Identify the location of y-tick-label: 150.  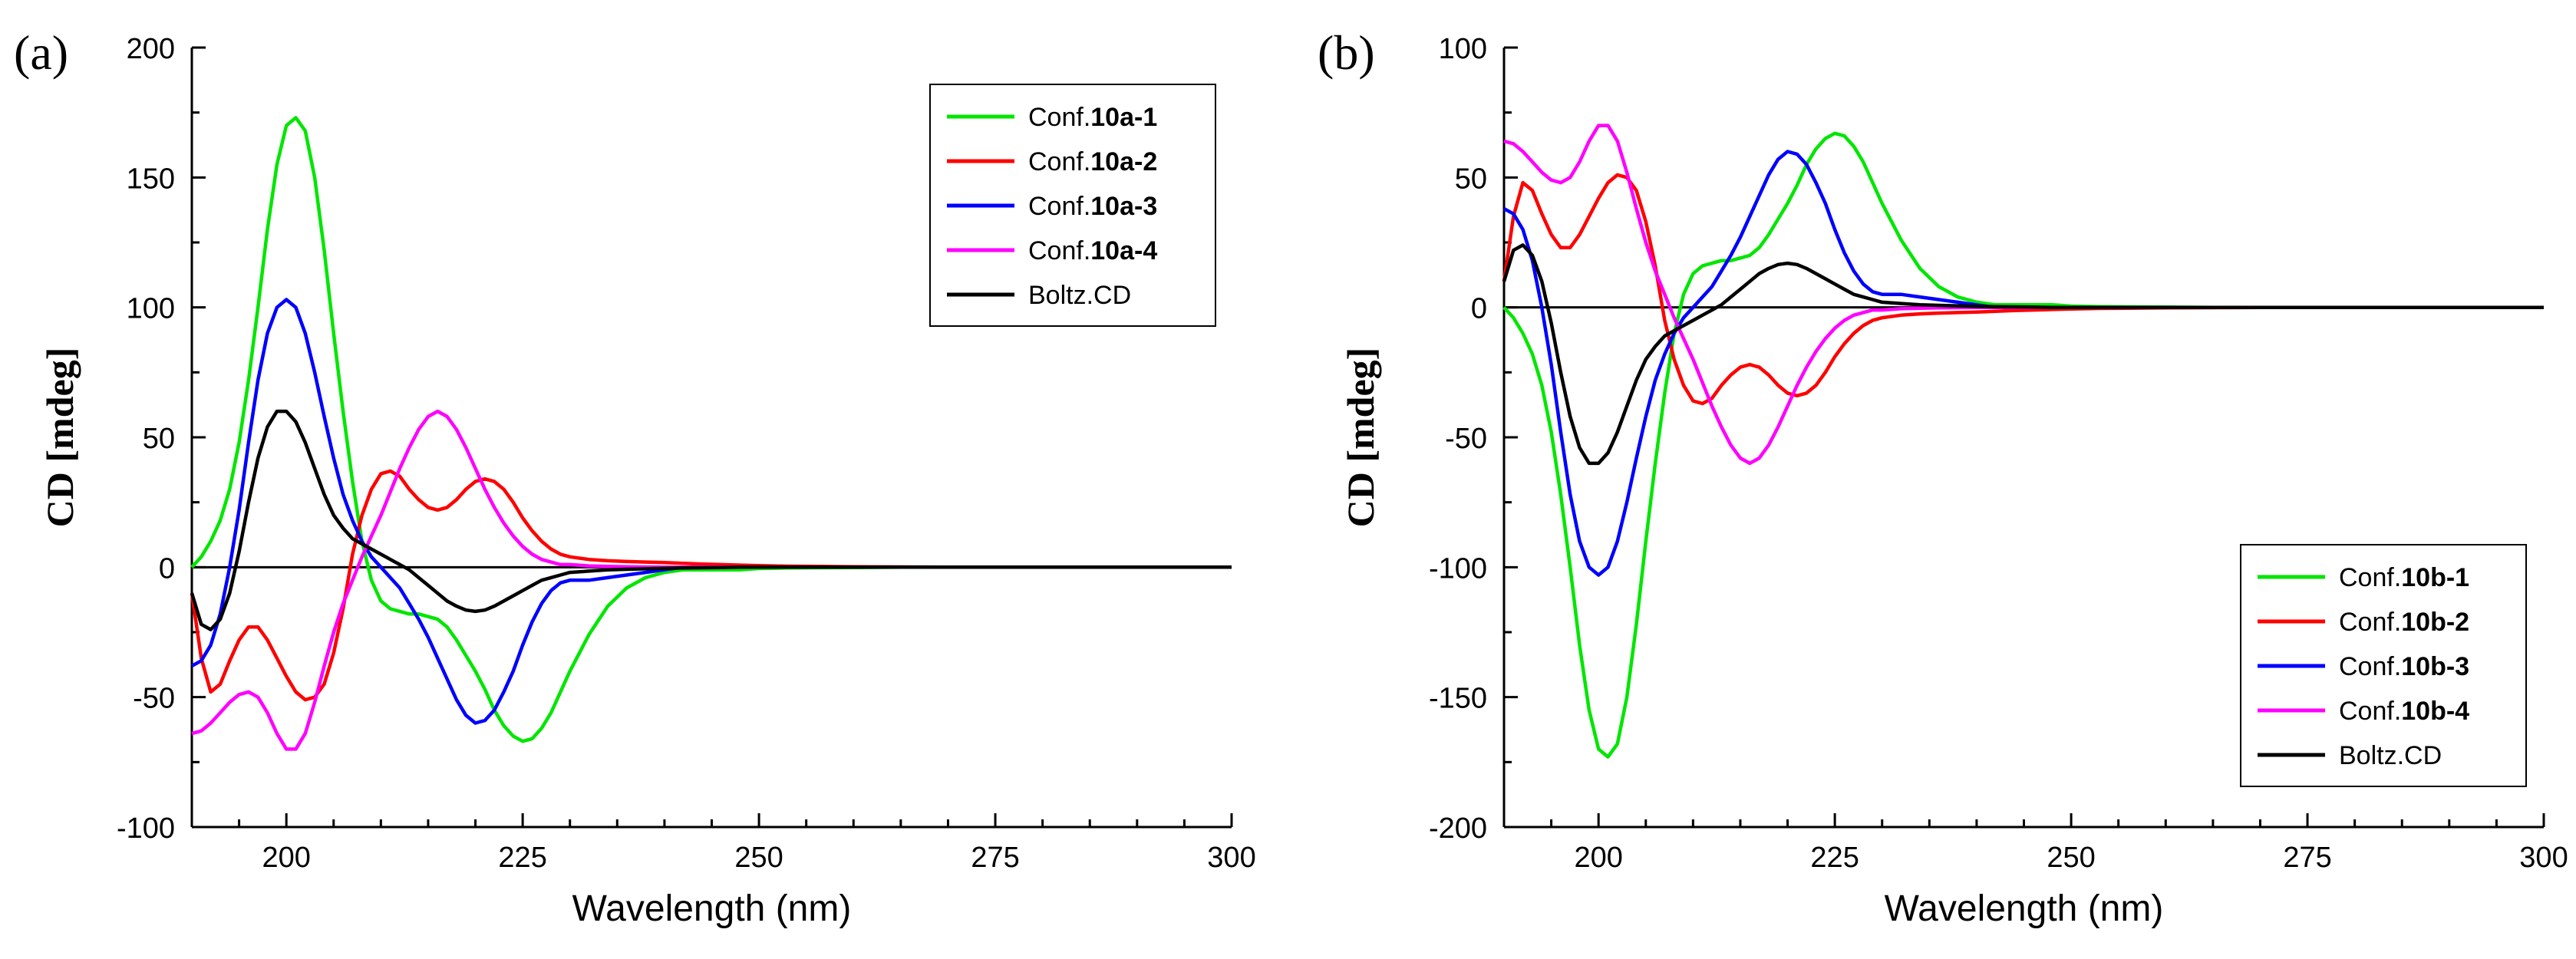
(151, 179).